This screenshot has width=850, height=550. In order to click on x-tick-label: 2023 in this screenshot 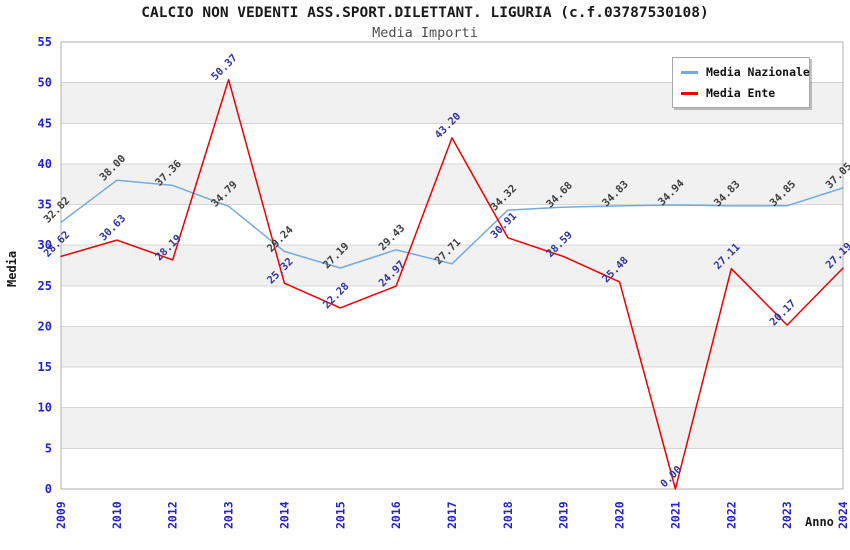, I will do `click(787, 515)`.